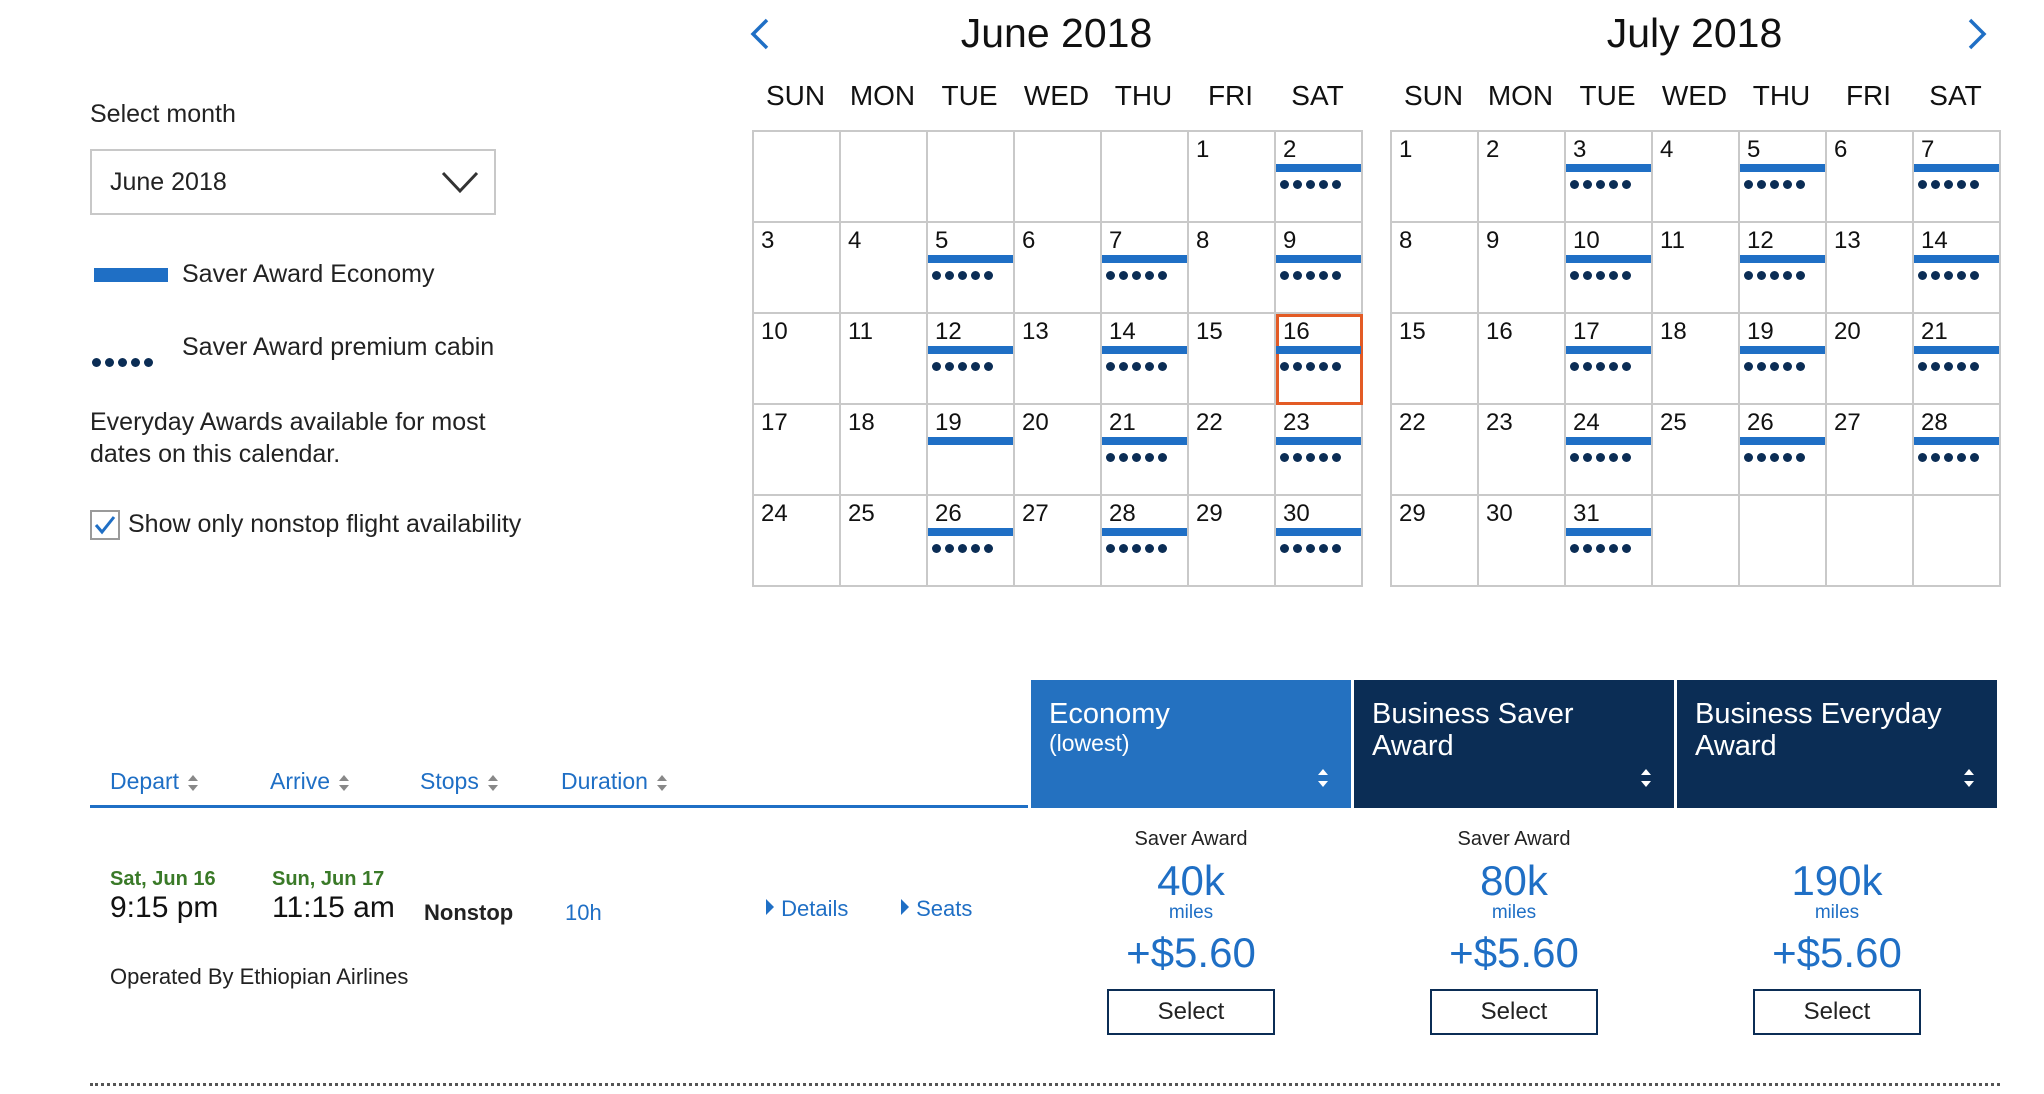  I want to click on duration-value: 10h, so click(583, 912).